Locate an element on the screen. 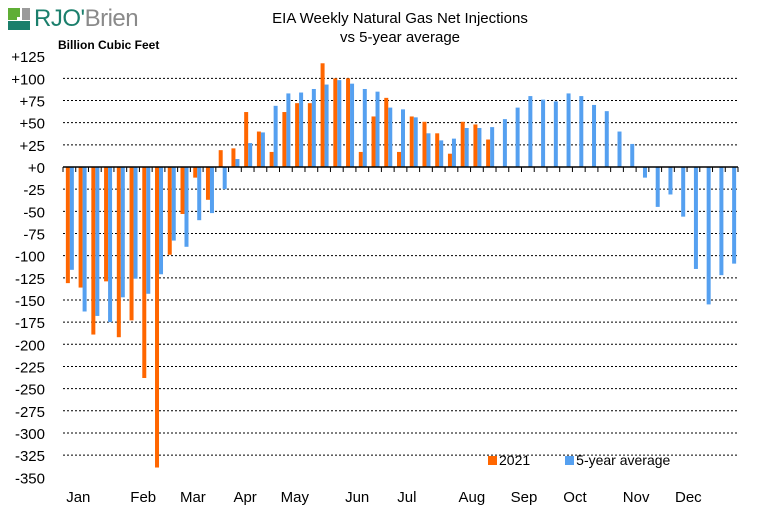 Image resolution: width=763 pixels, height=516 pixels. chart-title: EIA Weekly Natural Gas Net Injections is located at coordinates (400, 18).